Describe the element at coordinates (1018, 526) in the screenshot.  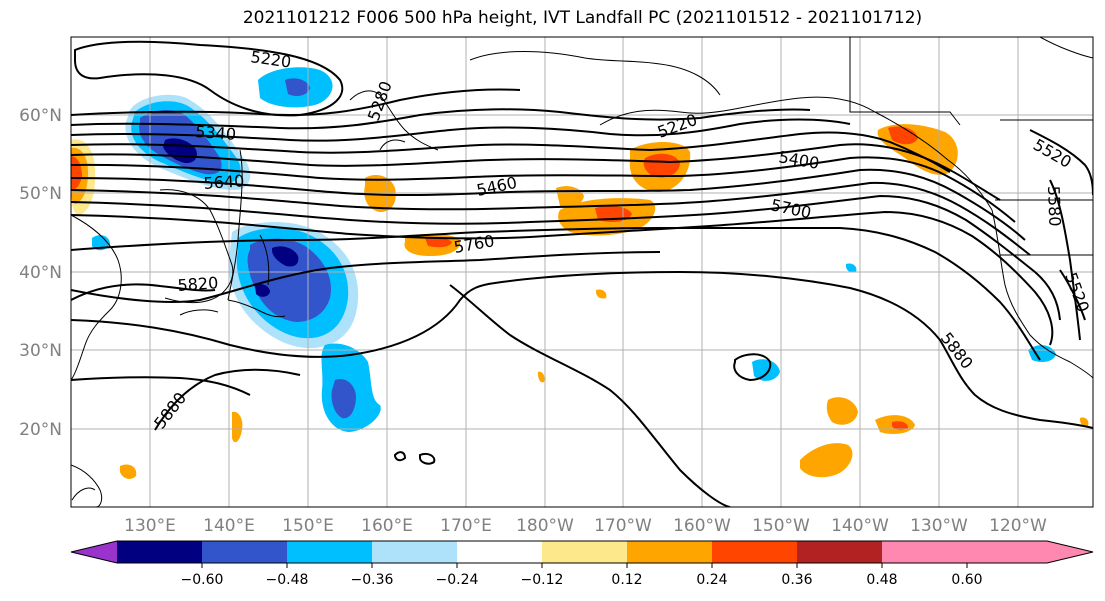
I see `lon-label: 120°W` at that location.